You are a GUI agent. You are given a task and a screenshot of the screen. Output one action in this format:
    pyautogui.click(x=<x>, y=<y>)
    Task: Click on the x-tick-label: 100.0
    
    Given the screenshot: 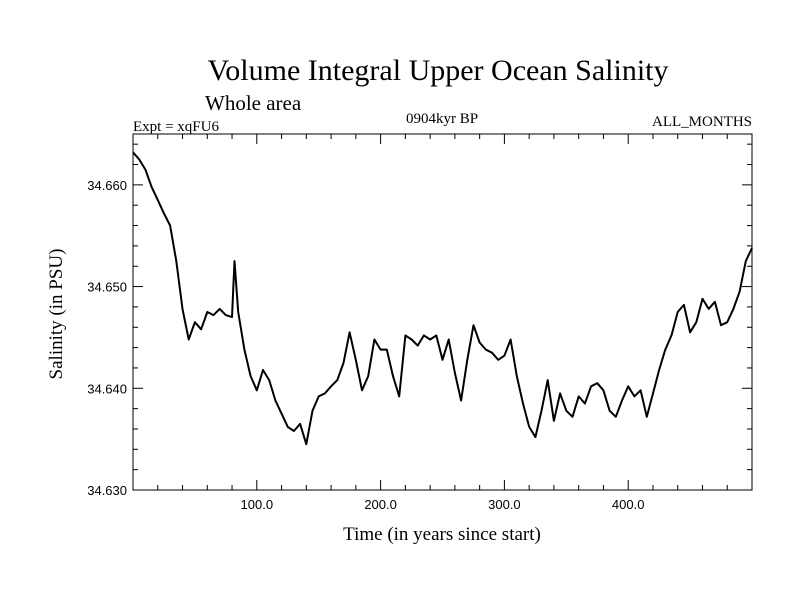 What is the action you would take?
    pyautogui.click(x=257, y=504)
    